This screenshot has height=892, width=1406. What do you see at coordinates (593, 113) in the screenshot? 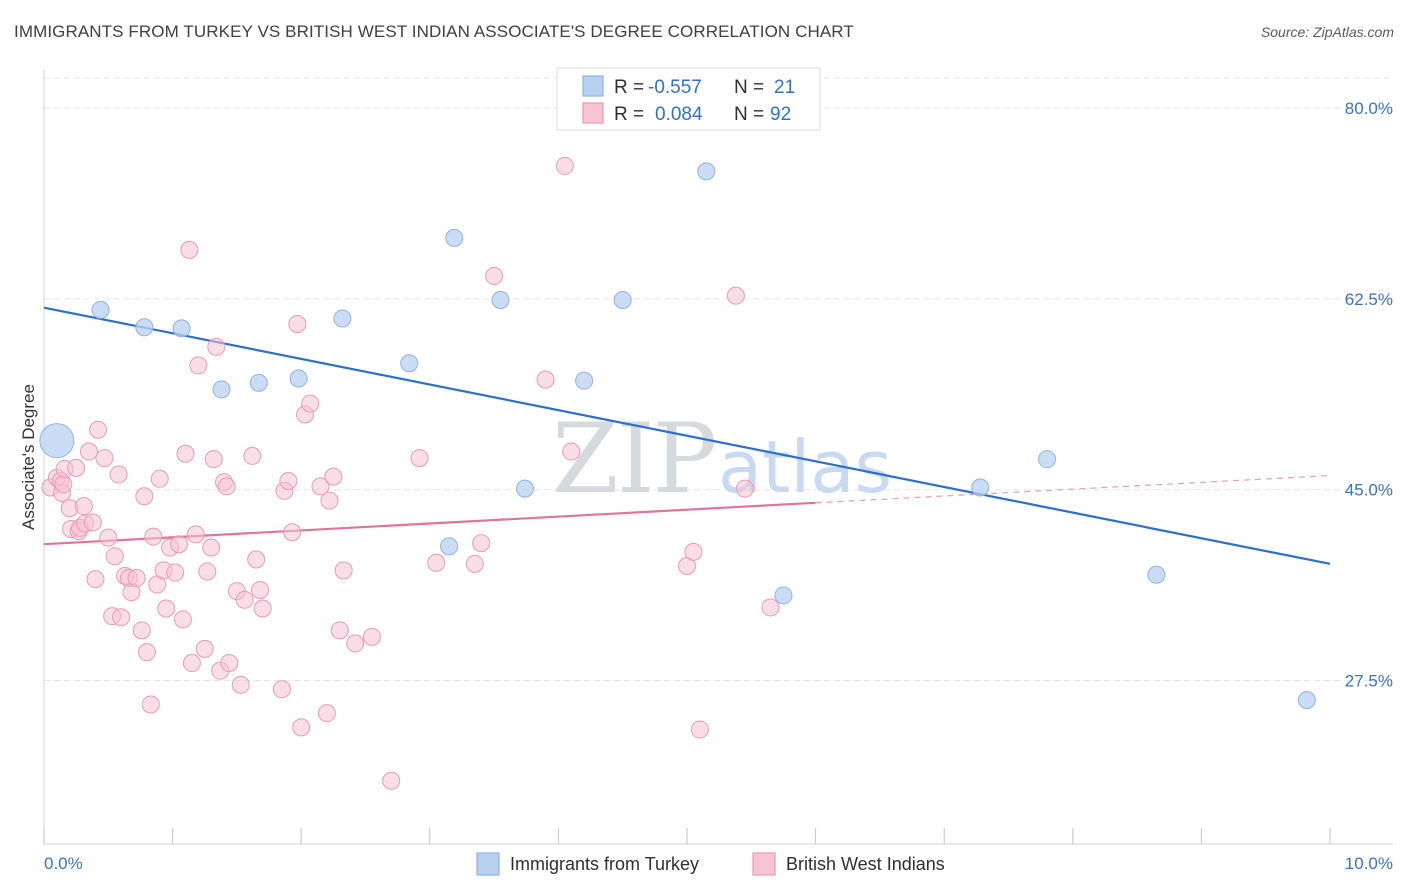
I see `legend-swatch-bwi` at bounding box center [593, 113].